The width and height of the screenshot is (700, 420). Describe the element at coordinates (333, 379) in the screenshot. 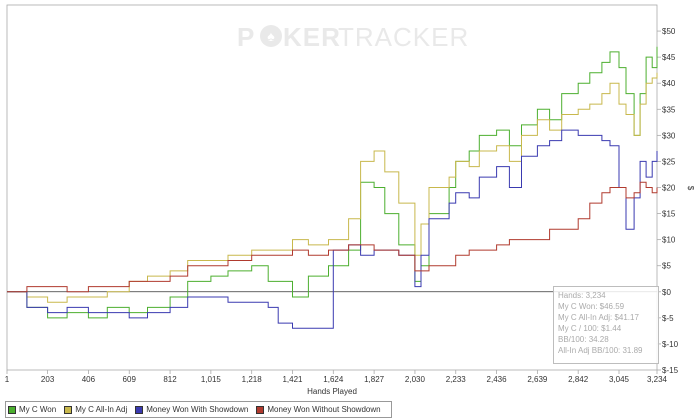

I see `x-tick-label: 1,624` at that location.